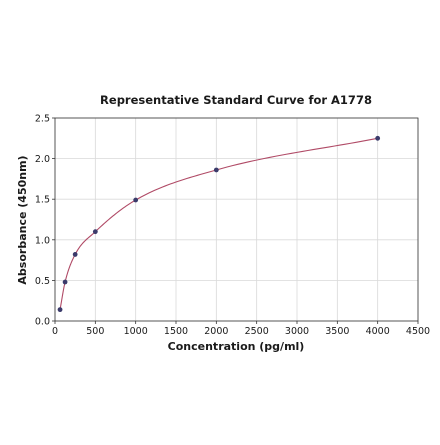 The image size is (440, 445). Describe the element at coordinates (236, 346) in the screenshot. I see `x-axis-label: Concentration (pg/ml)` at that location.